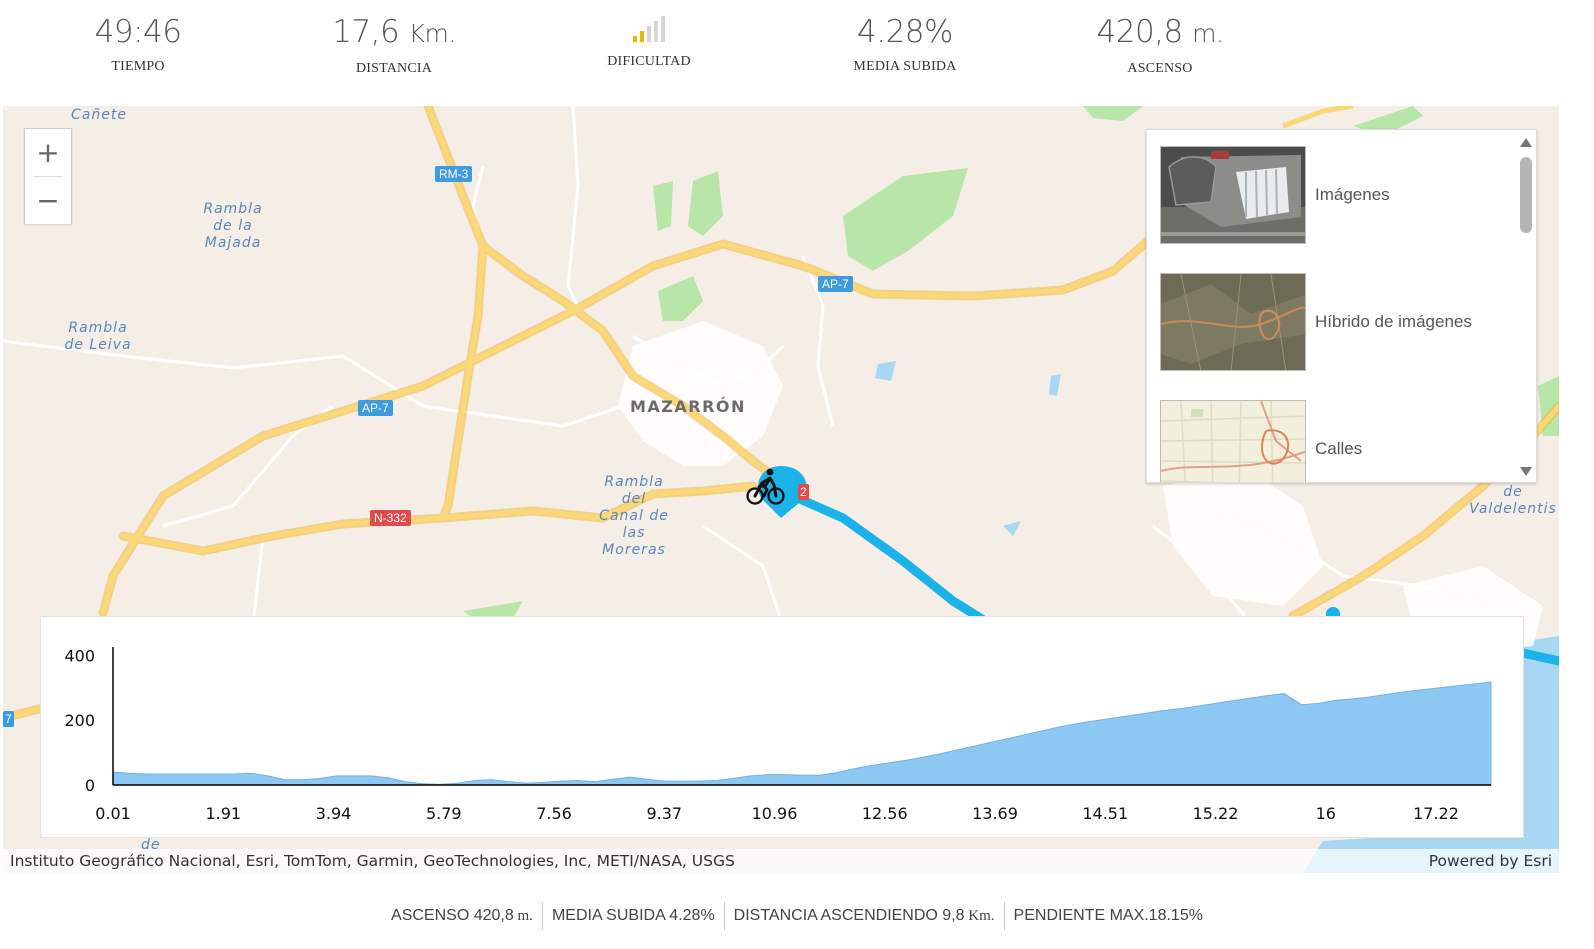  What do you see at coordinates (1526, 471) in the screenshot?
I see `scroll-down-icon` at bounding box center [1526, 471].